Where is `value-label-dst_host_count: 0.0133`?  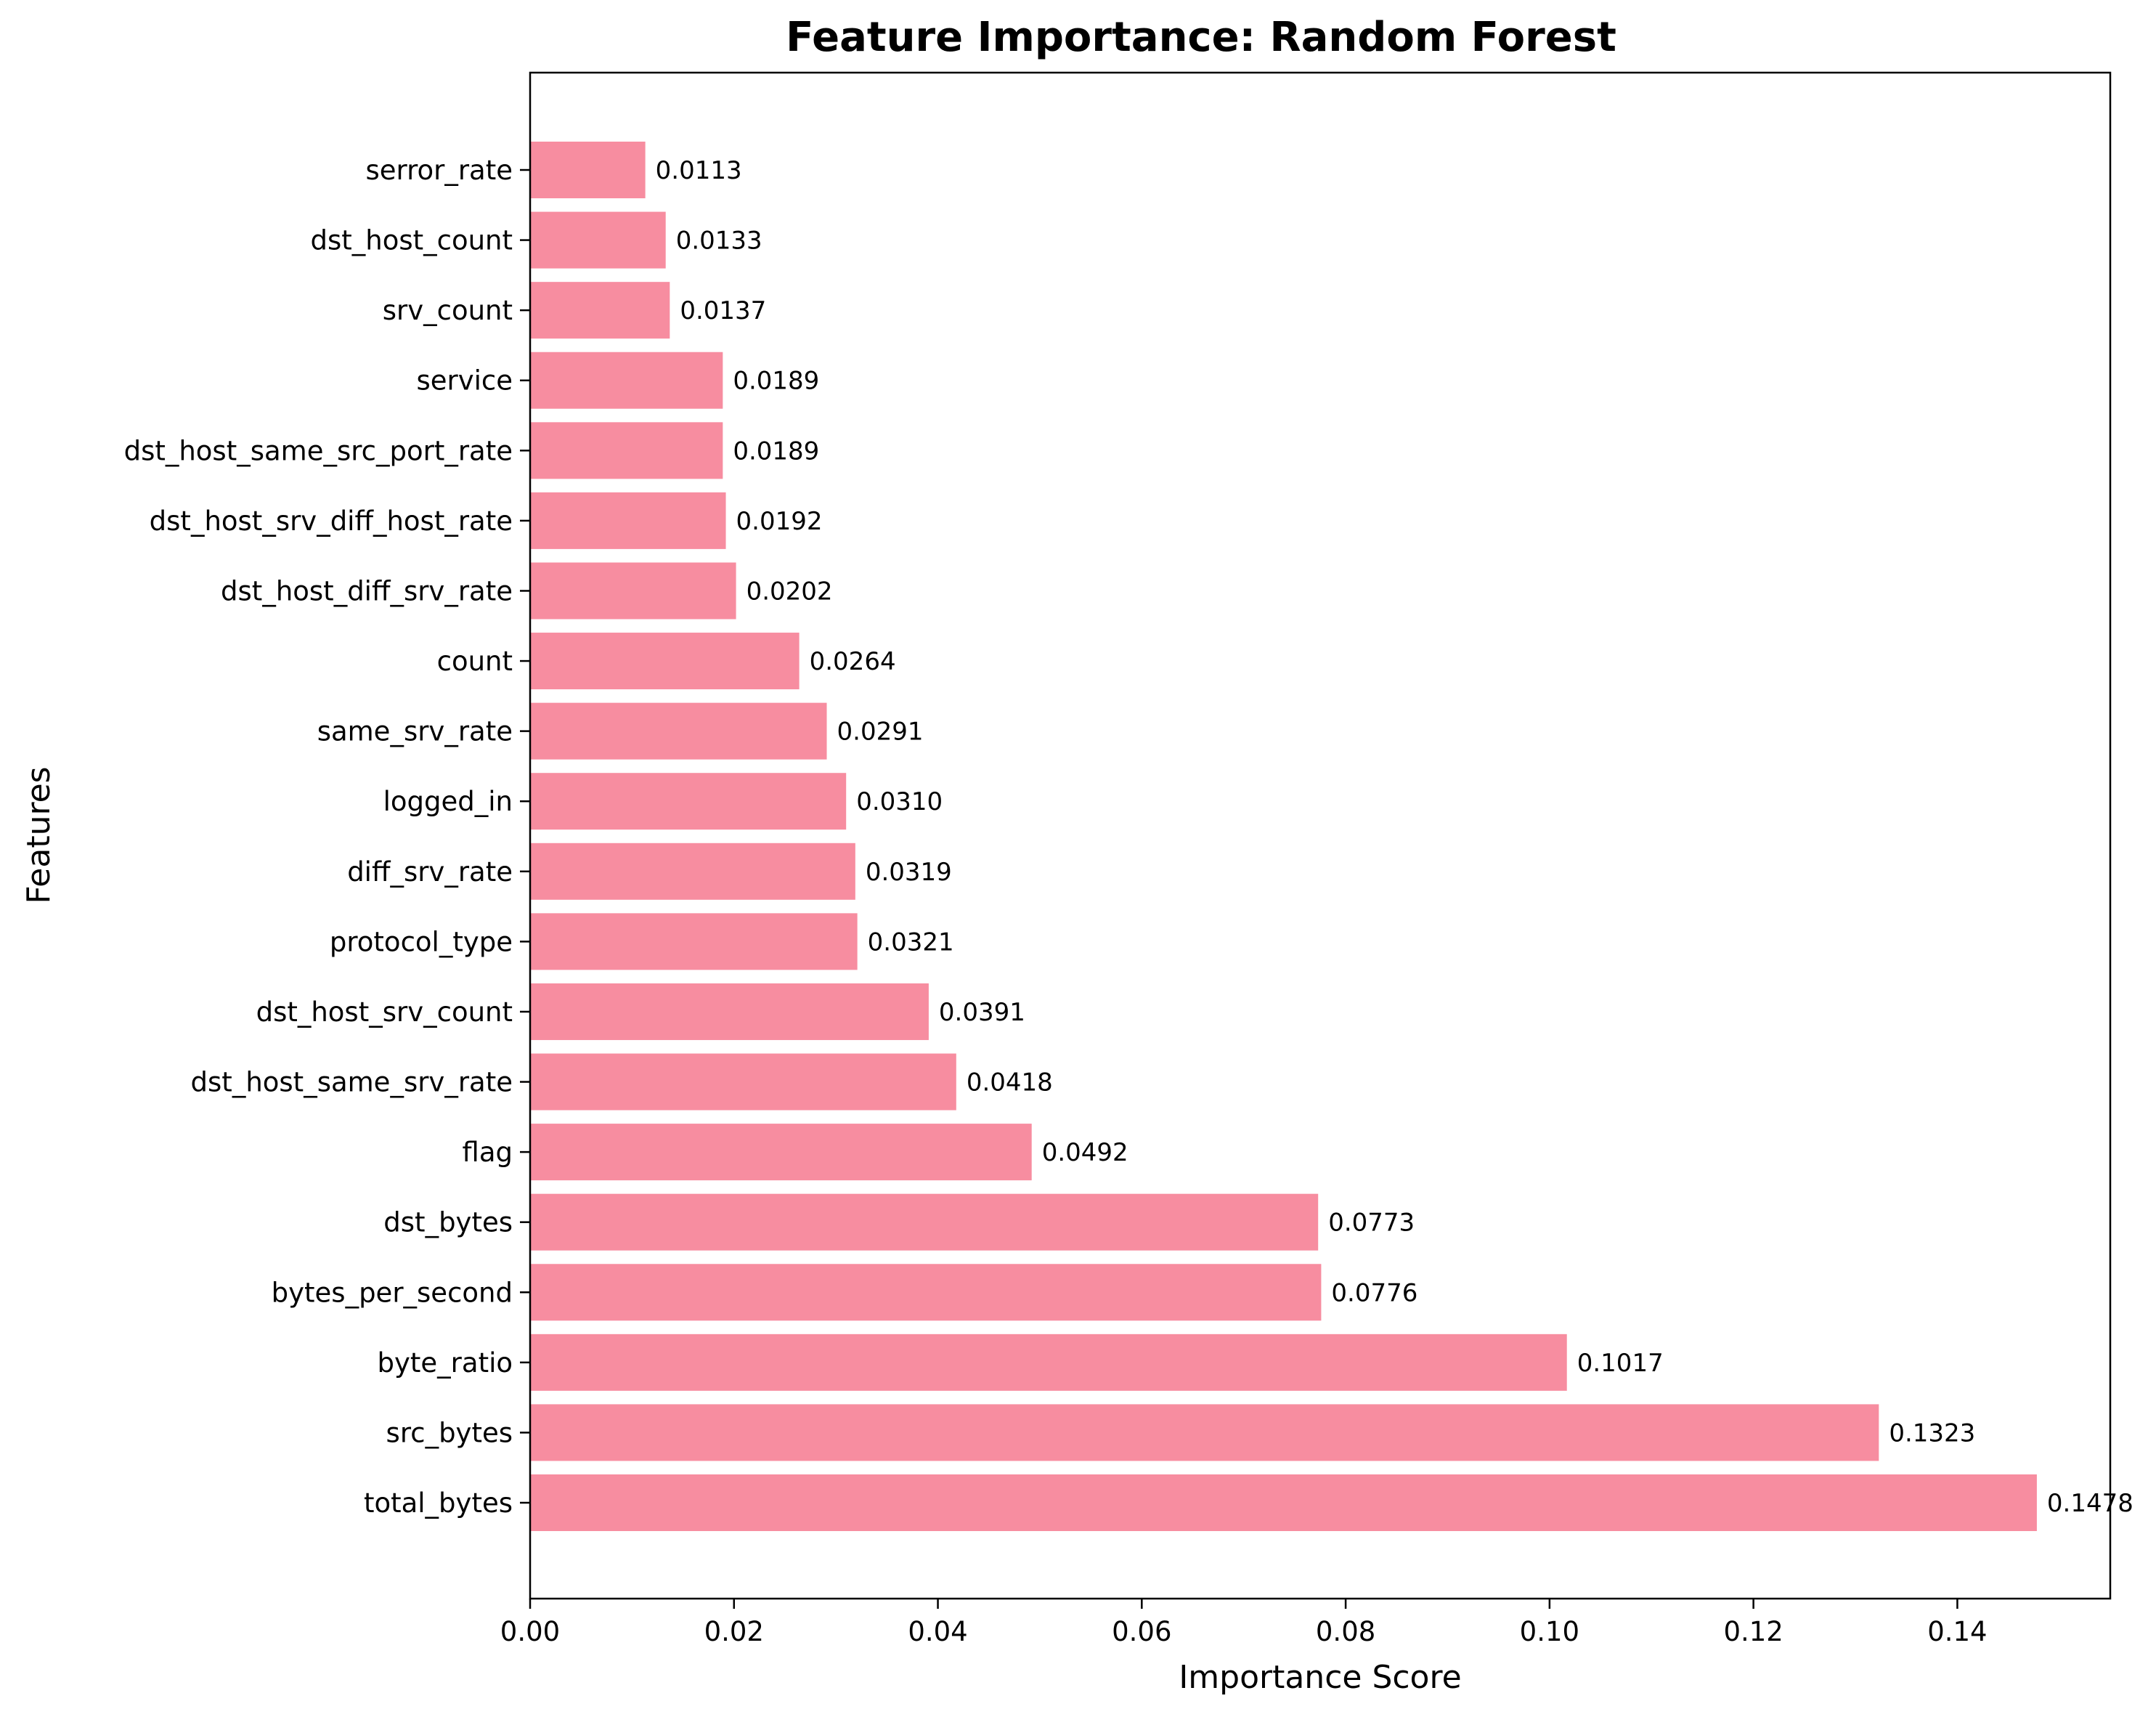 value-label-dst_host_count: 0.0133 is located at coordinates (719, 241).